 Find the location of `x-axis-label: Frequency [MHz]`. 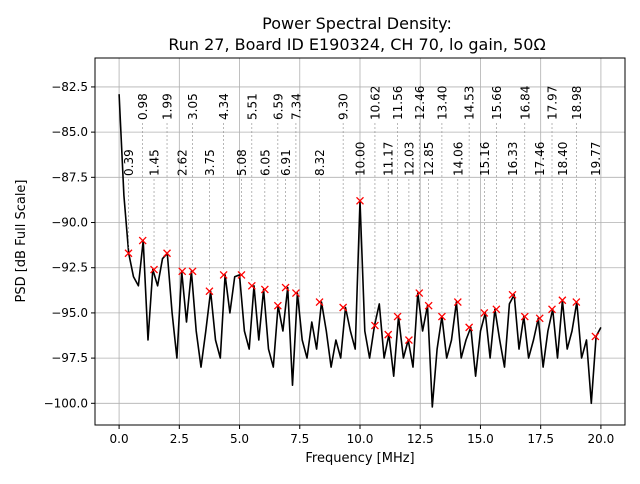

x-axis-label: Frequency [MHz] is located at coordinates (359, 458).